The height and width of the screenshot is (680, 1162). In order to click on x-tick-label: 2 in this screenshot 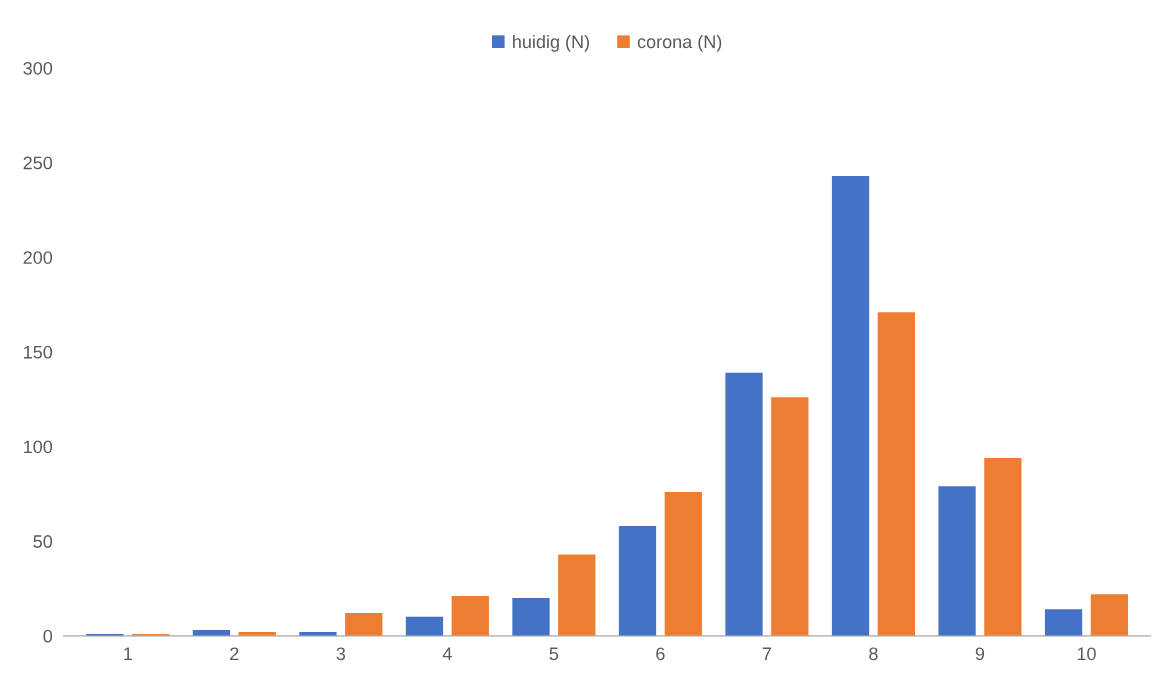, I will do `click(234, 653)`.